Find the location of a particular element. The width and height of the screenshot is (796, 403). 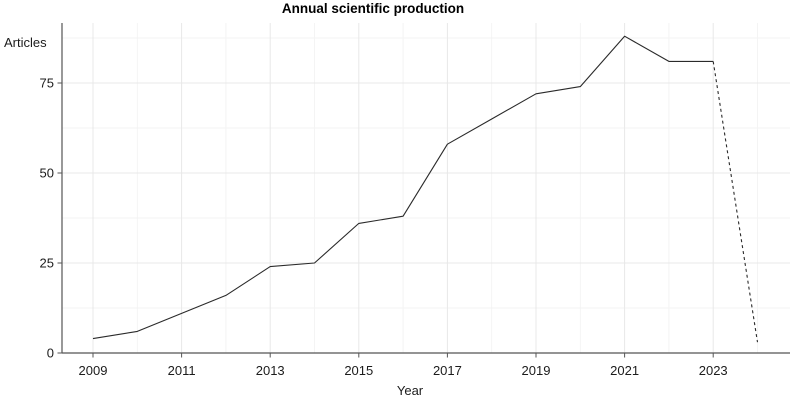

x-tick-label: 2009 is located at coordinates (93, 370).